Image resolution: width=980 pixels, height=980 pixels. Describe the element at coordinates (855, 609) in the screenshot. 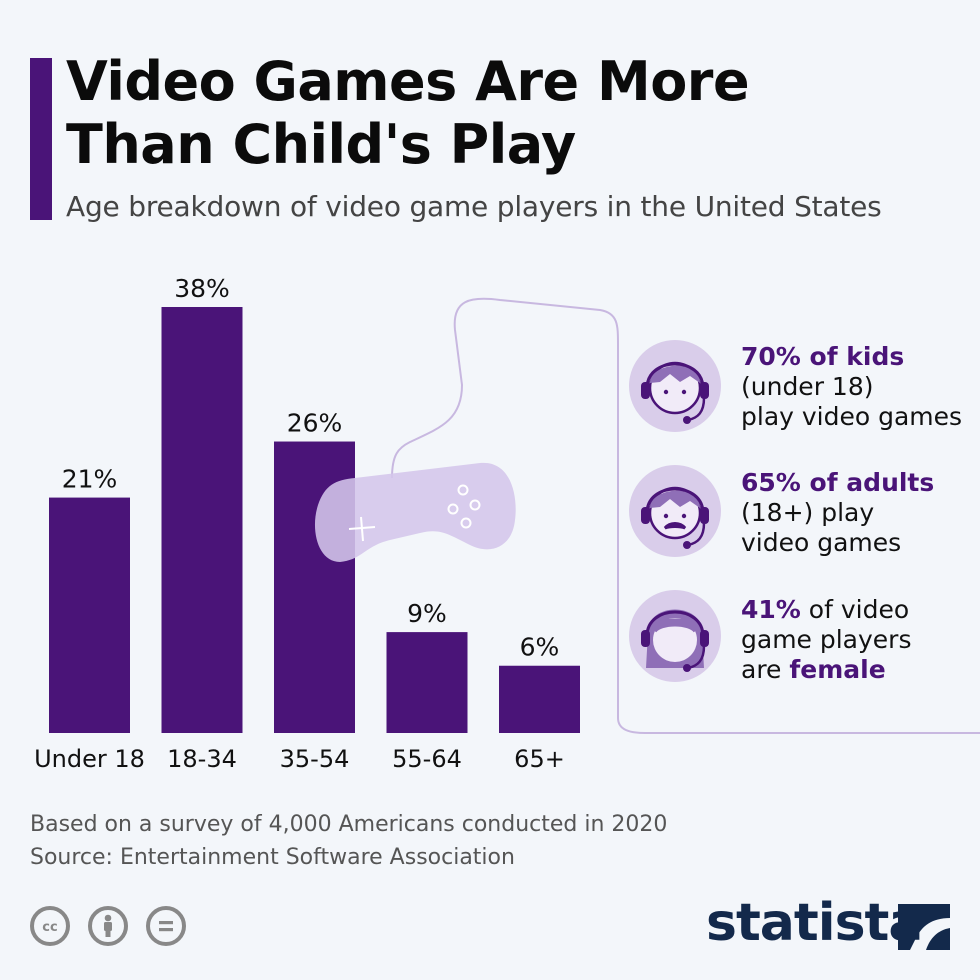

I see `fact-female-line1-rest: of video` at that location.